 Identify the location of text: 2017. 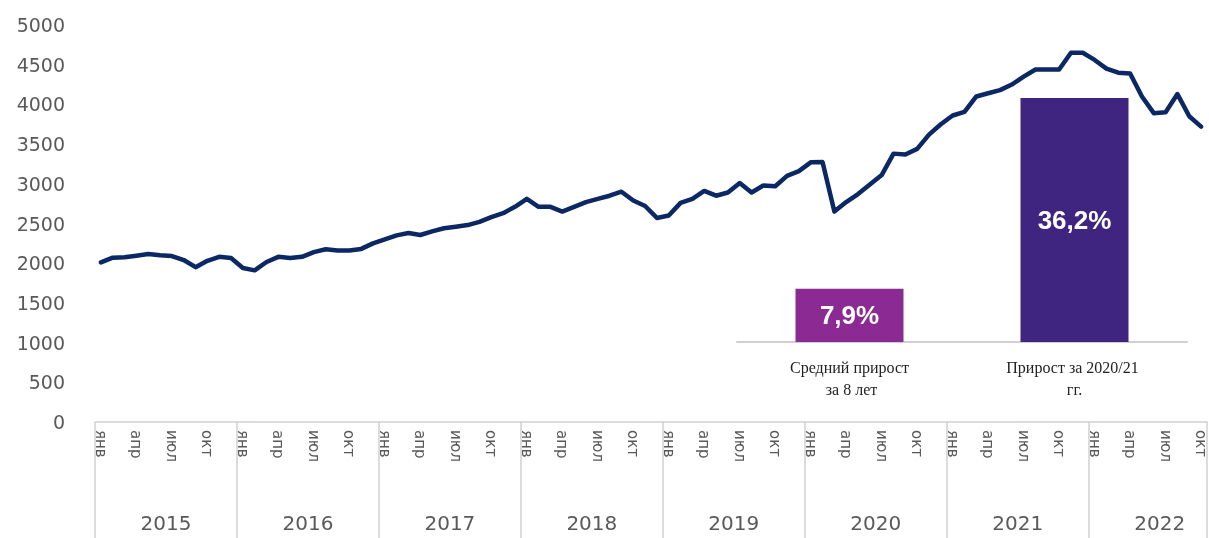
(450, 523).